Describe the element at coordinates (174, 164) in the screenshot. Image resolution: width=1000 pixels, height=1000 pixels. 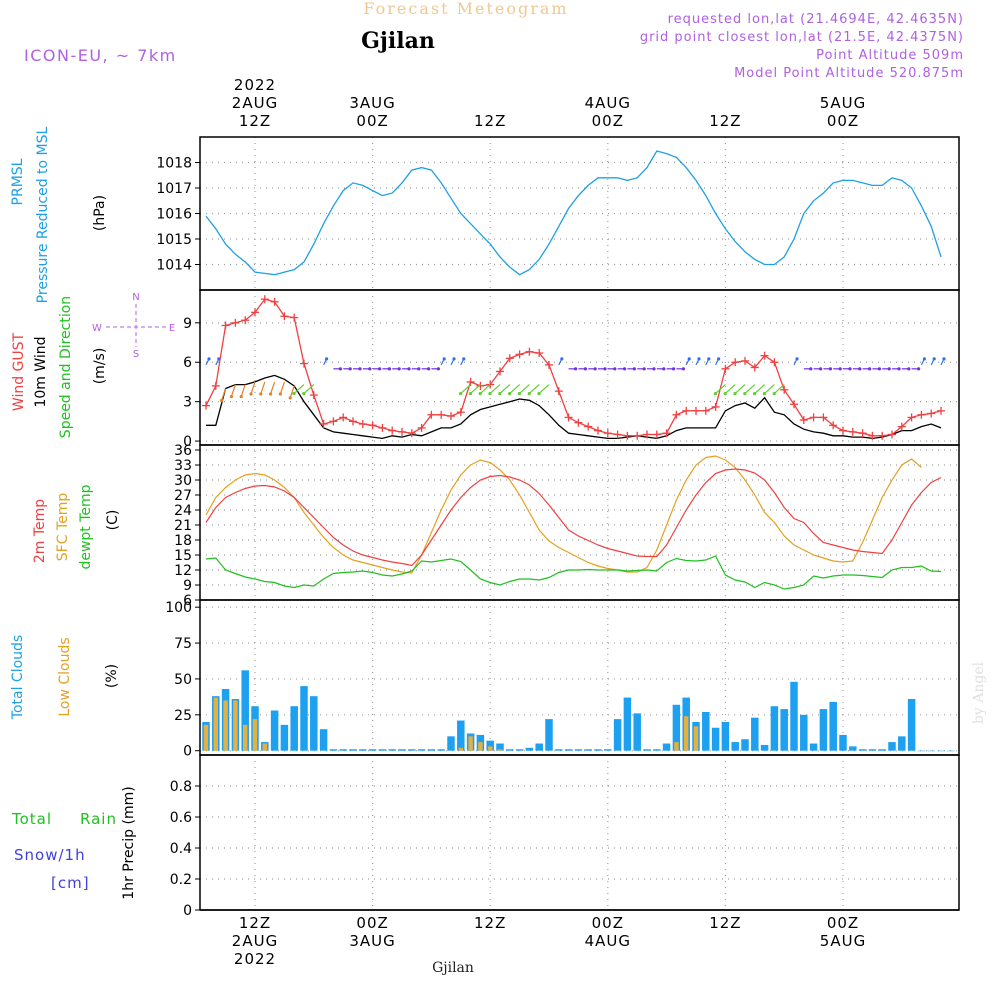
I see `y-tick-label: 1018` at that location.